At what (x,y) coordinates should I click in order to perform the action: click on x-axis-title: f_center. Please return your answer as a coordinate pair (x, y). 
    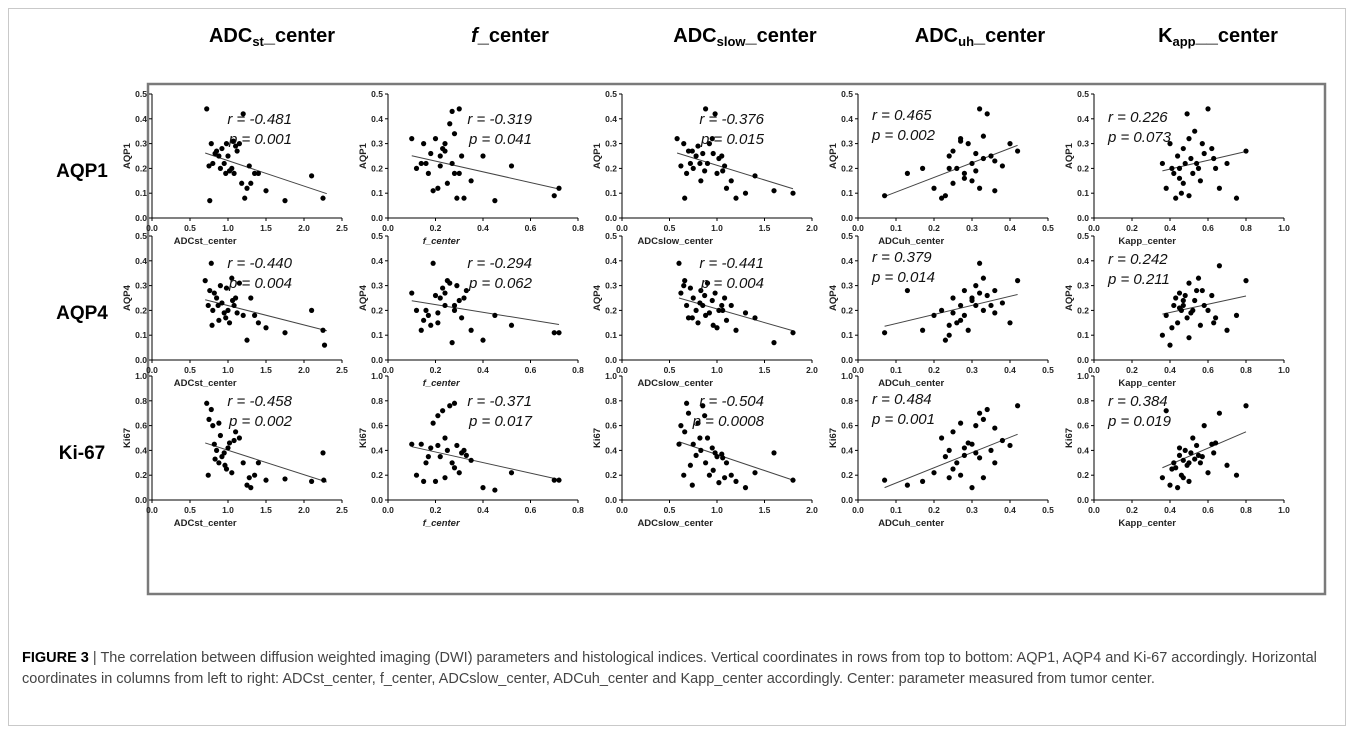
    Looking at the image, I should click on (442, 523).